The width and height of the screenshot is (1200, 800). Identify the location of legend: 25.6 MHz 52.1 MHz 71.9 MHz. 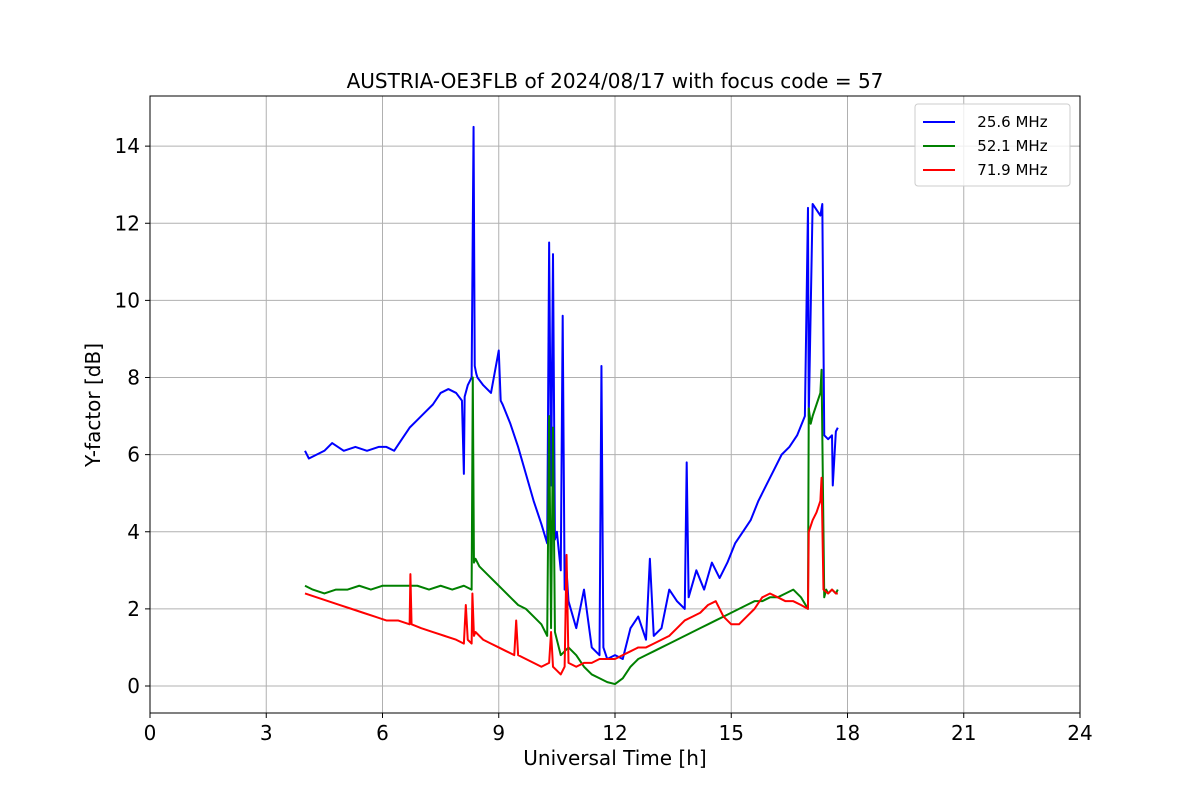
(992, 145).